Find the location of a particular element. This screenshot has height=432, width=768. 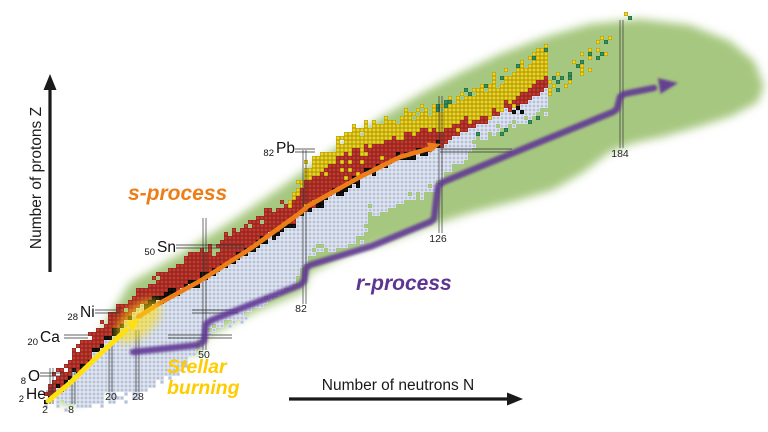

stellar-burning-arrow is located at coordinates (103, 351).